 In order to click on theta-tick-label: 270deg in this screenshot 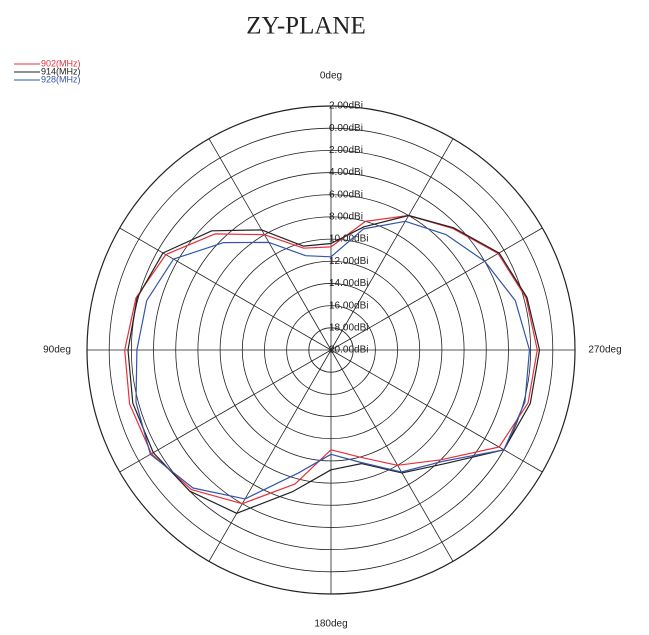, I will do `click(604, 350)`.